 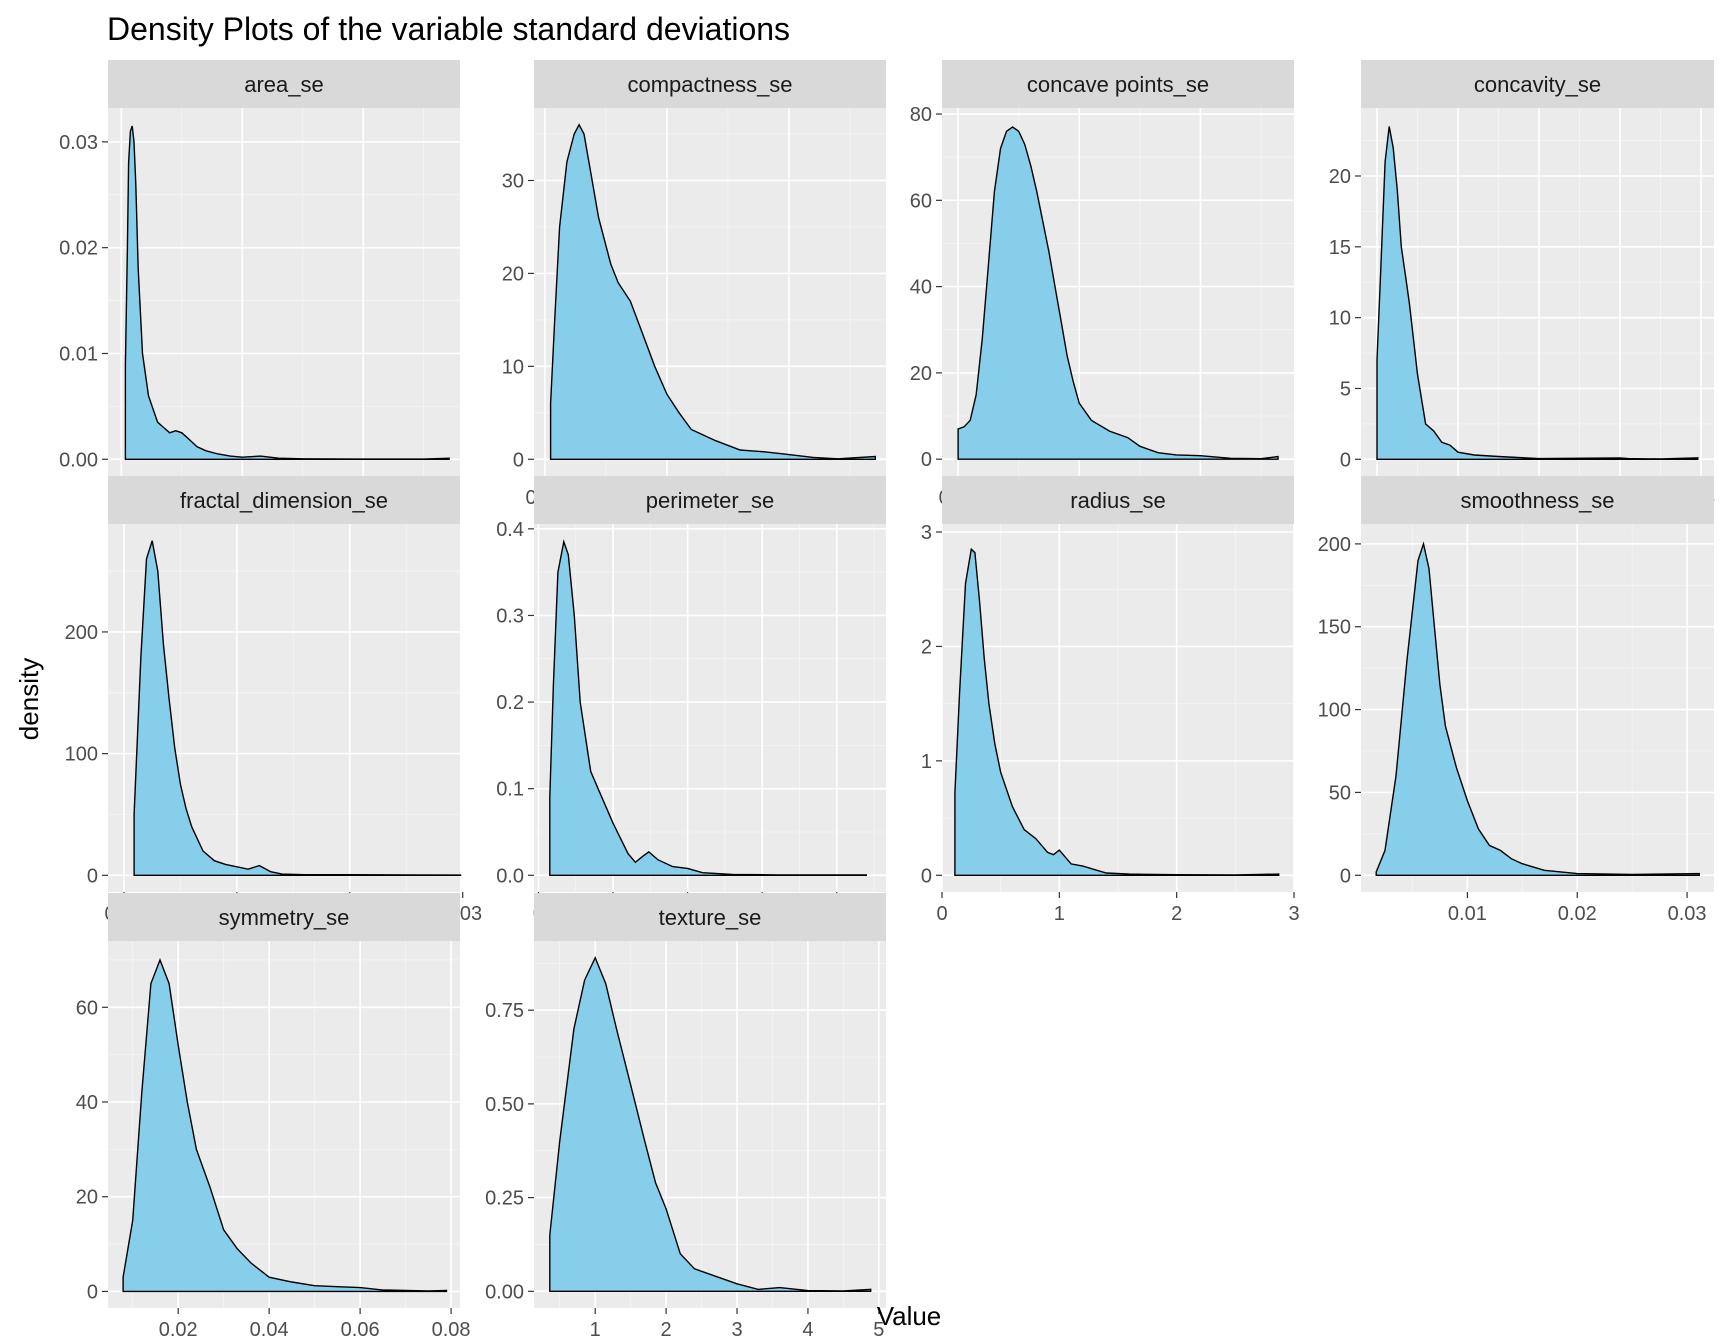 I want to click on x-axis-title: Value, so click(x=909, y=1316).